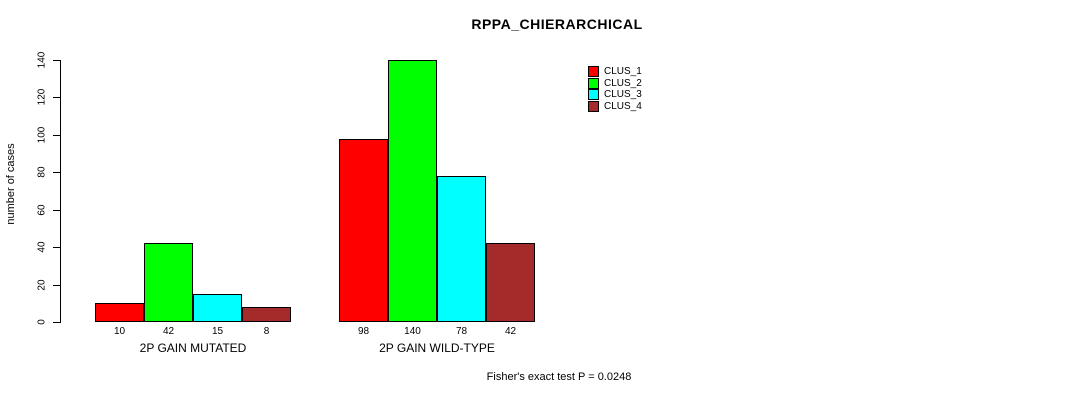 This screenshot has width=1090, height=400. Describe the element at coordinates (42, 172) in the screenshot. I see `y-tick-label: 80` at that location.